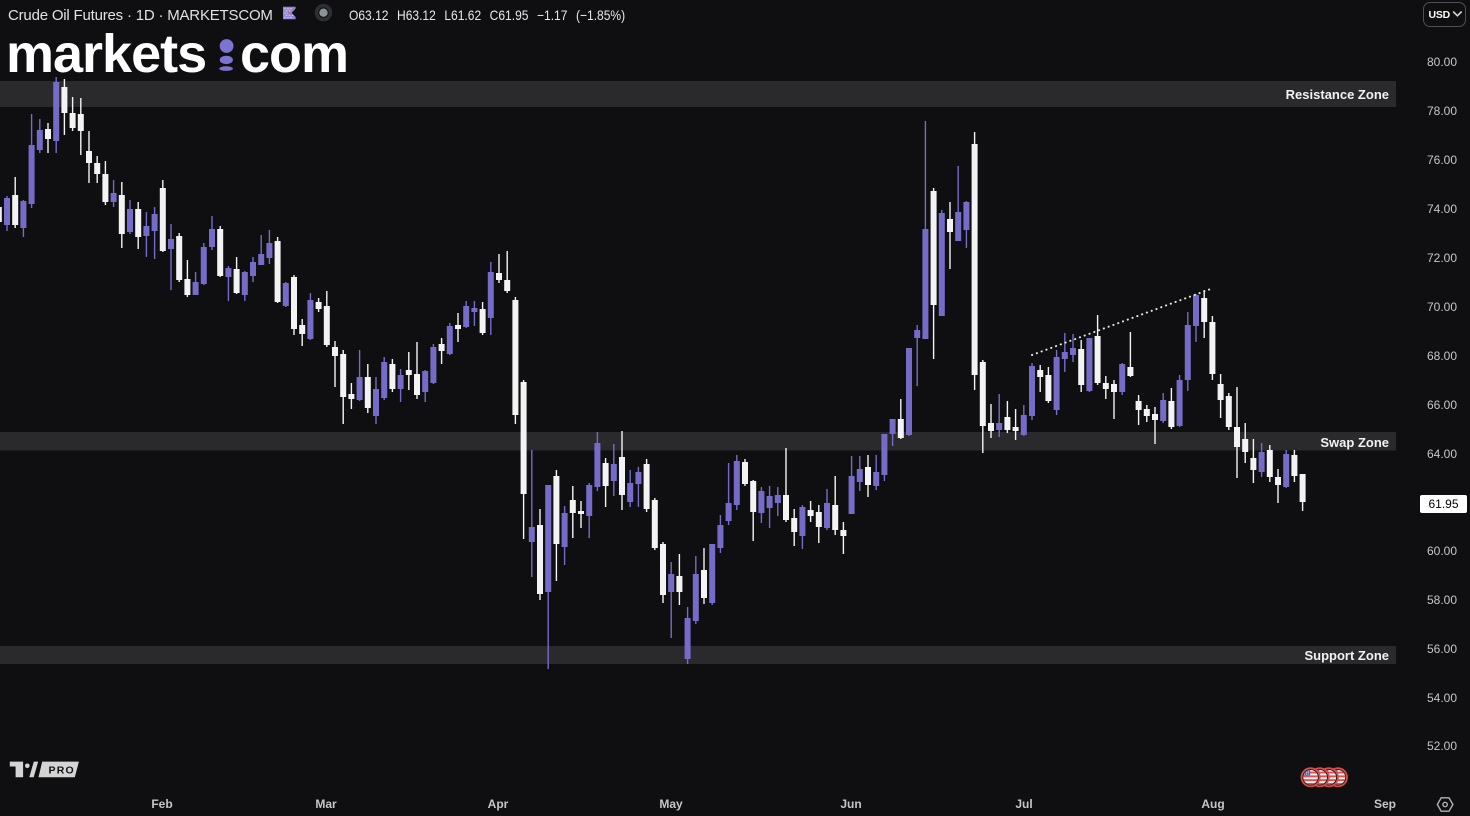 The image size is (1470, 816). What do you see at coordinates (106, 54) in the screenshot?
I see `svg-text: markets` at bounding box center [106, 54].